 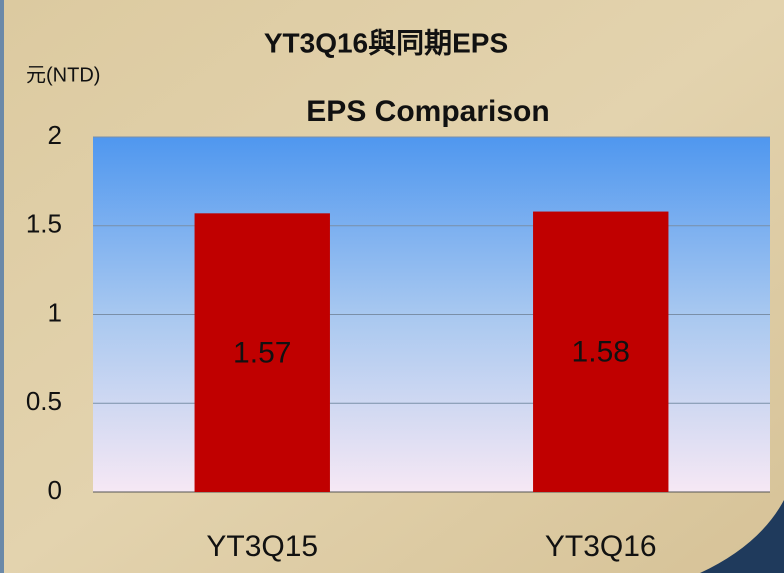 What do you see at coordinates (386, 42) in the screenshot?
I see `chart-title: YT3Q16與同期EPS` at bounding box center [386, 42].